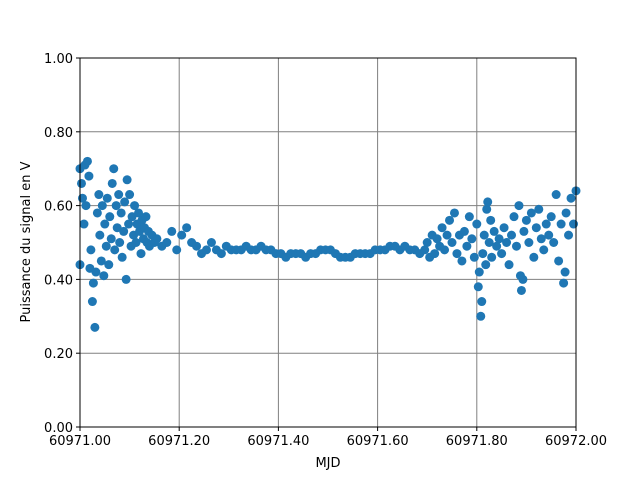 This screenshot has width=640, height=480. I want to click on x-tick-label: 60972.00, so click(576, 441).